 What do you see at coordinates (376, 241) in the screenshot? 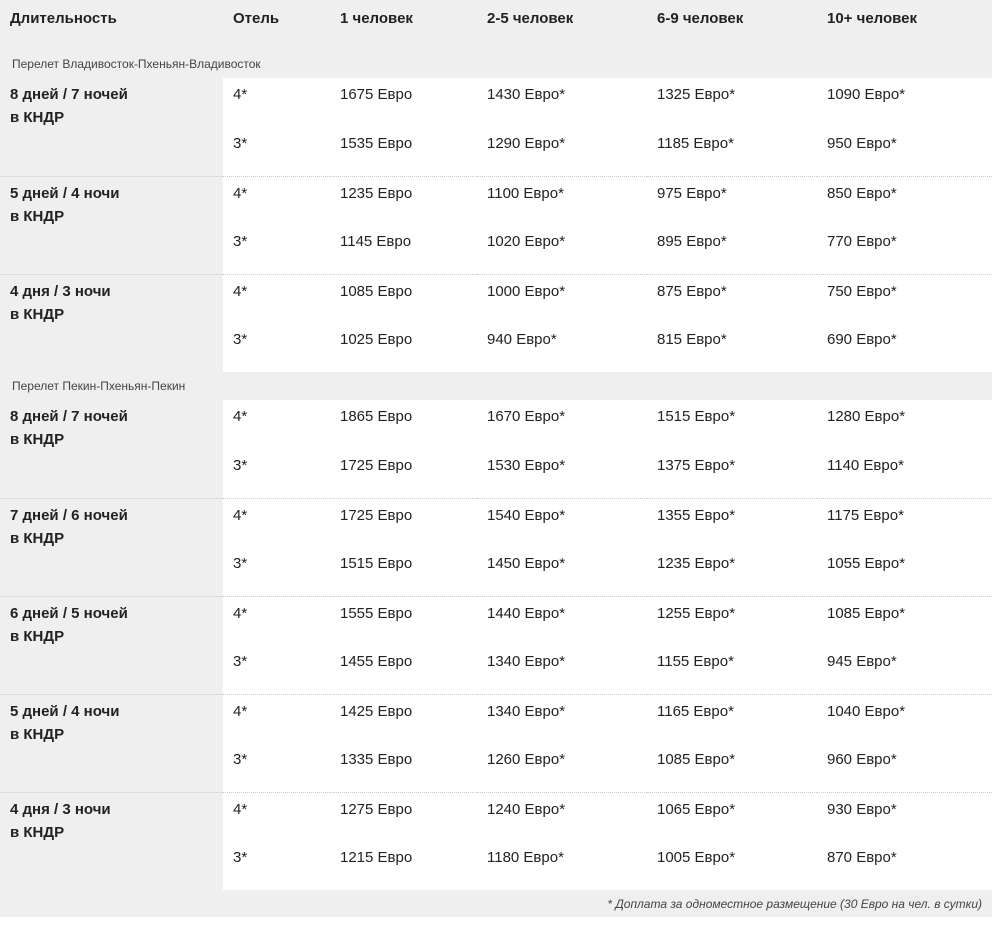
I see `price-1-person-cell: 1145 Евро` at bounding box center [376, 241].